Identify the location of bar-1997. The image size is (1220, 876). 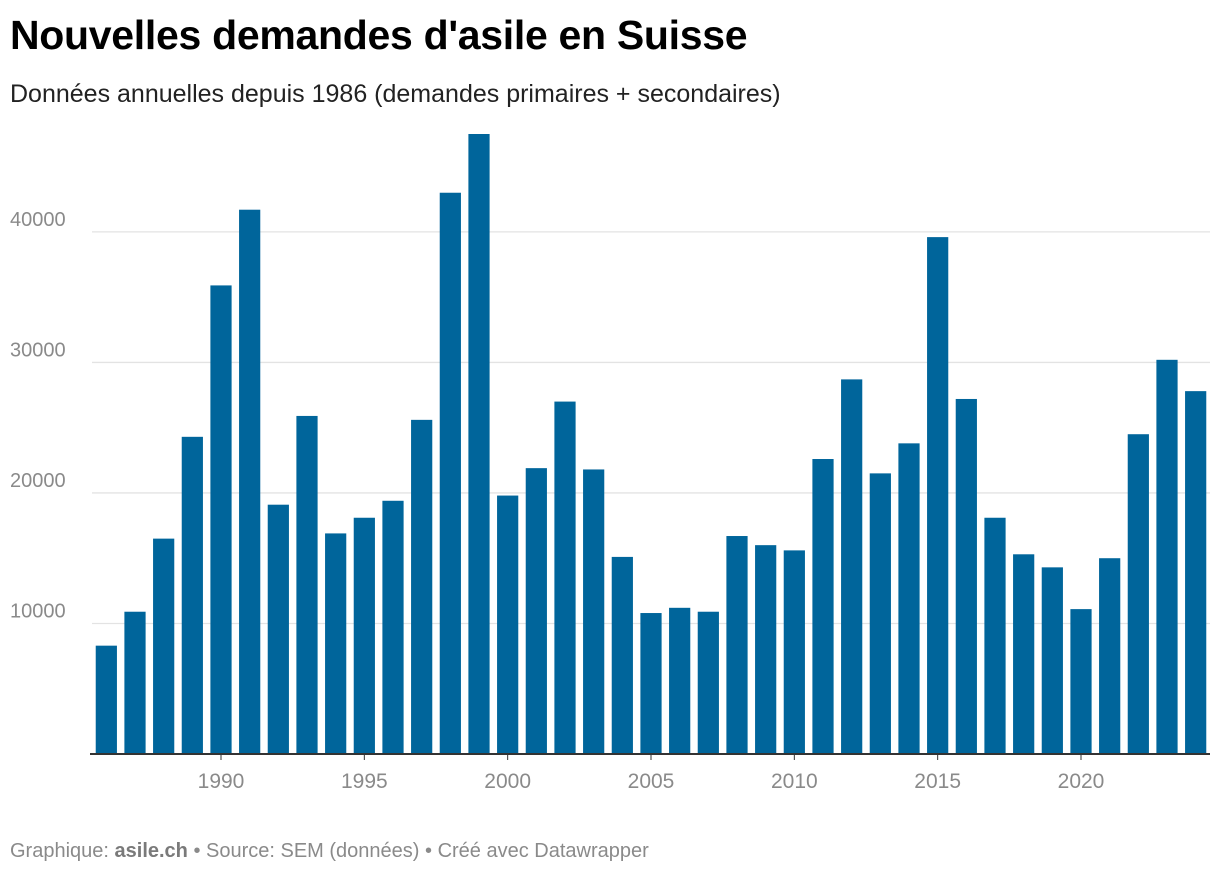
(422, 586).